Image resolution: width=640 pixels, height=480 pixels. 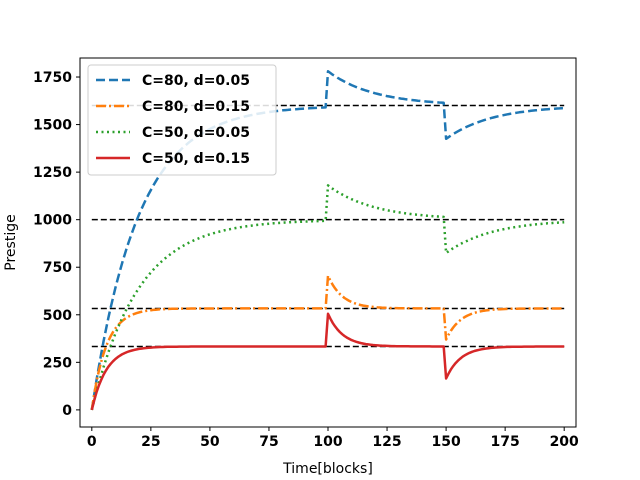 What do you see at coordinates (564, 442) in the screenshot?
I see `x-tick-label: 200` at bounding box center [564, 442].